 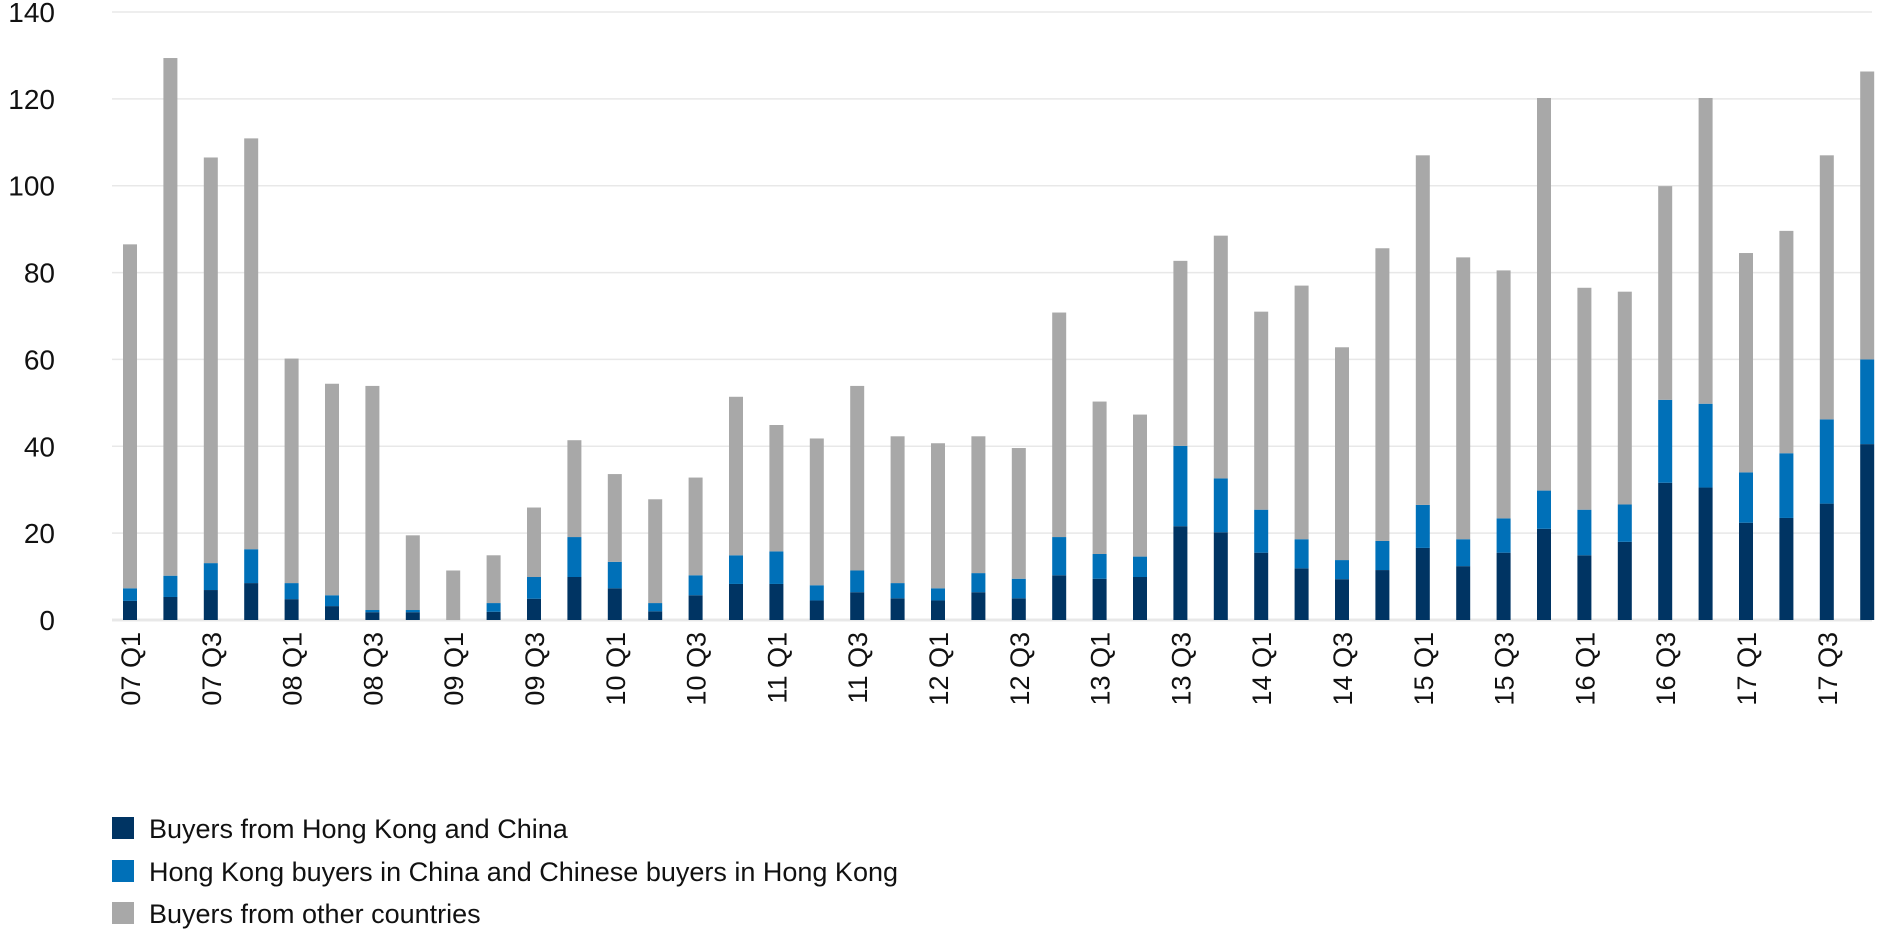 What do you see at coordinates (373, 669) in the screenshot?
I see `x-tick-label: 08 Q3` at bounding box center [373, 669].